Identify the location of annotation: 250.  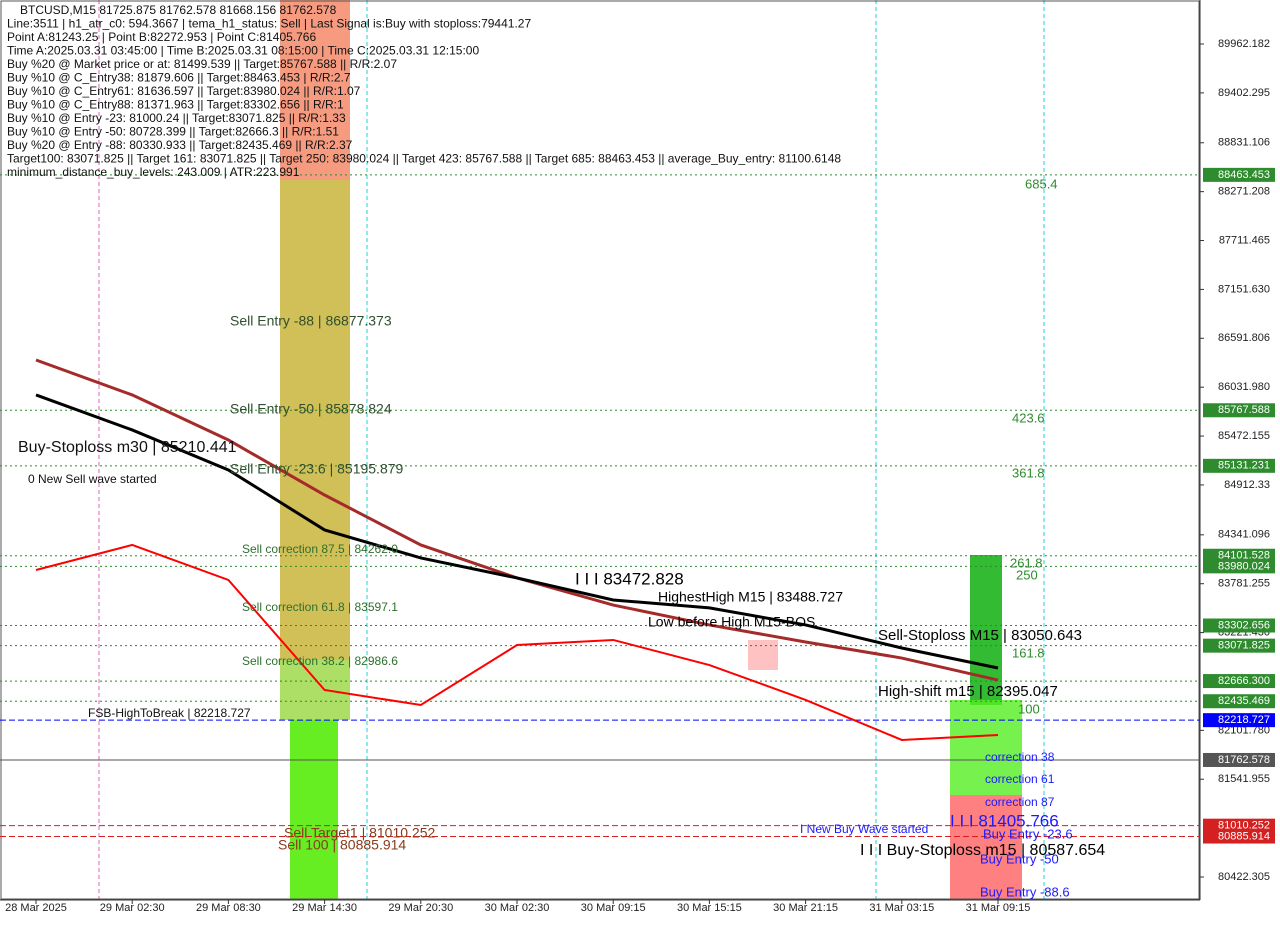
(1027, 574).